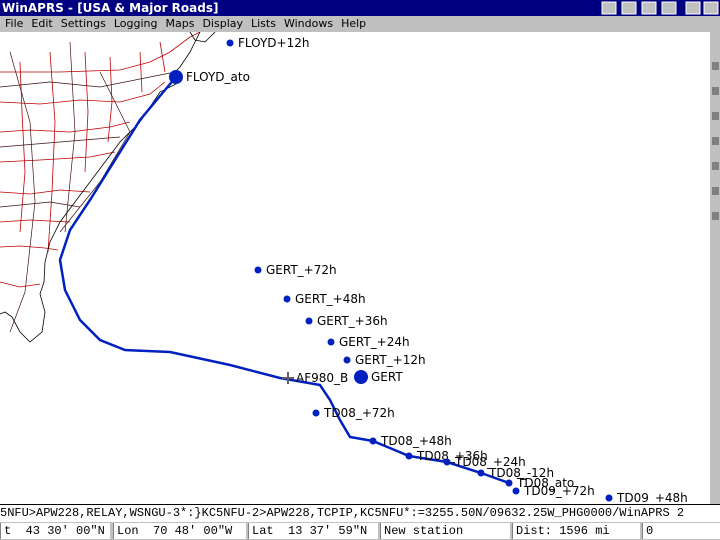 The image size is (720, 540). What do you see at coordinates (42, 23) in the screenshot?
I see `menu-item: Edit` at bounding box center [42, 23].